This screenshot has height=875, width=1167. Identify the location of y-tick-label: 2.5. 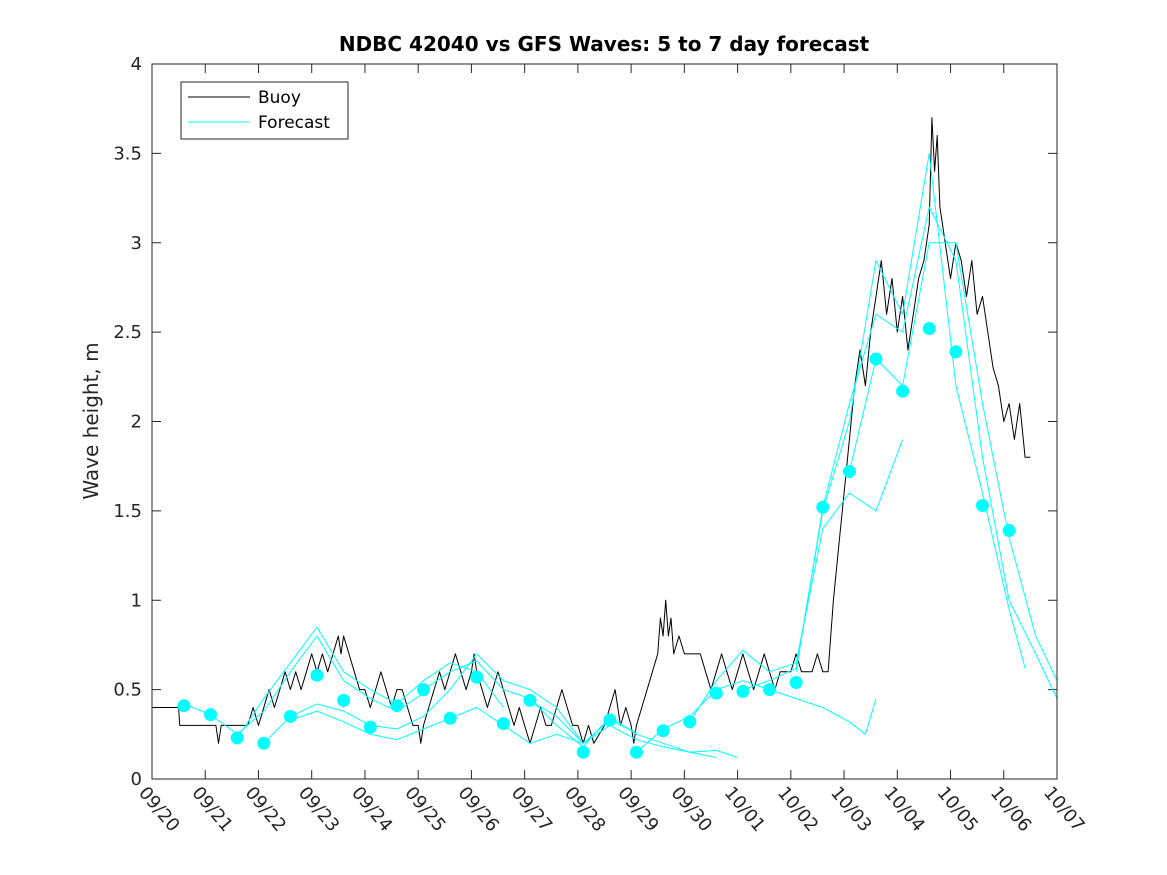
(127, 332).